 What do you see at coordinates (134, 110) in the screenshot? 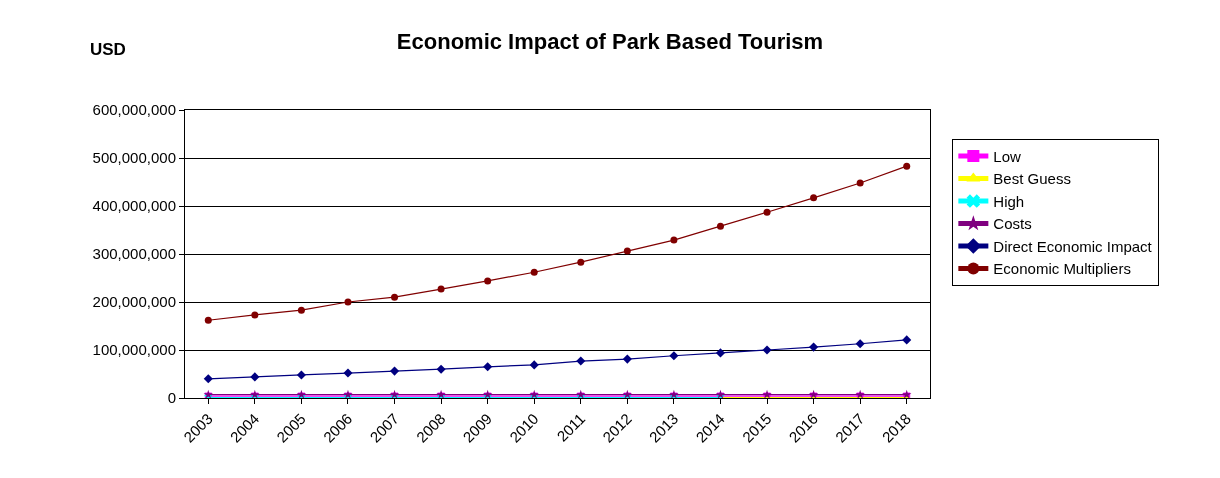
I see `y-tick-label: 600,000,000` at bounding box center [134, 110].